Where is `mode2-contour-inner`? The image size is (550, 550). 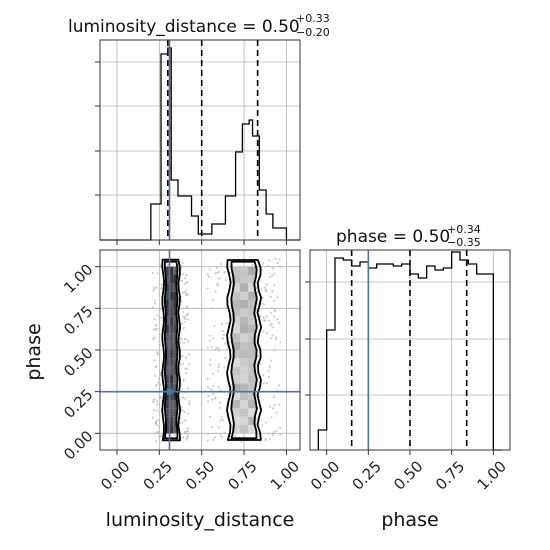 mode2-contour-inner is located at coordinates (244, 350).